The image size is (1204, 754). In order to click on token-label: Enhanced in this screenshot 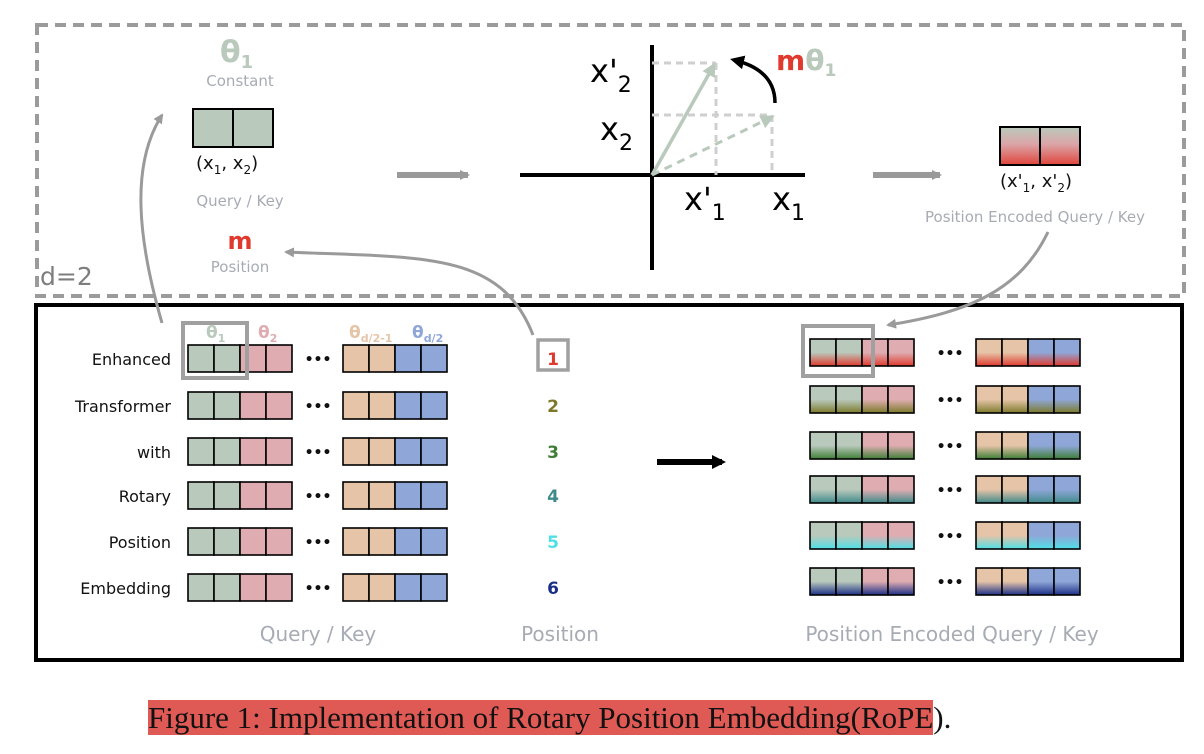, I will do `click(131, 359)`.